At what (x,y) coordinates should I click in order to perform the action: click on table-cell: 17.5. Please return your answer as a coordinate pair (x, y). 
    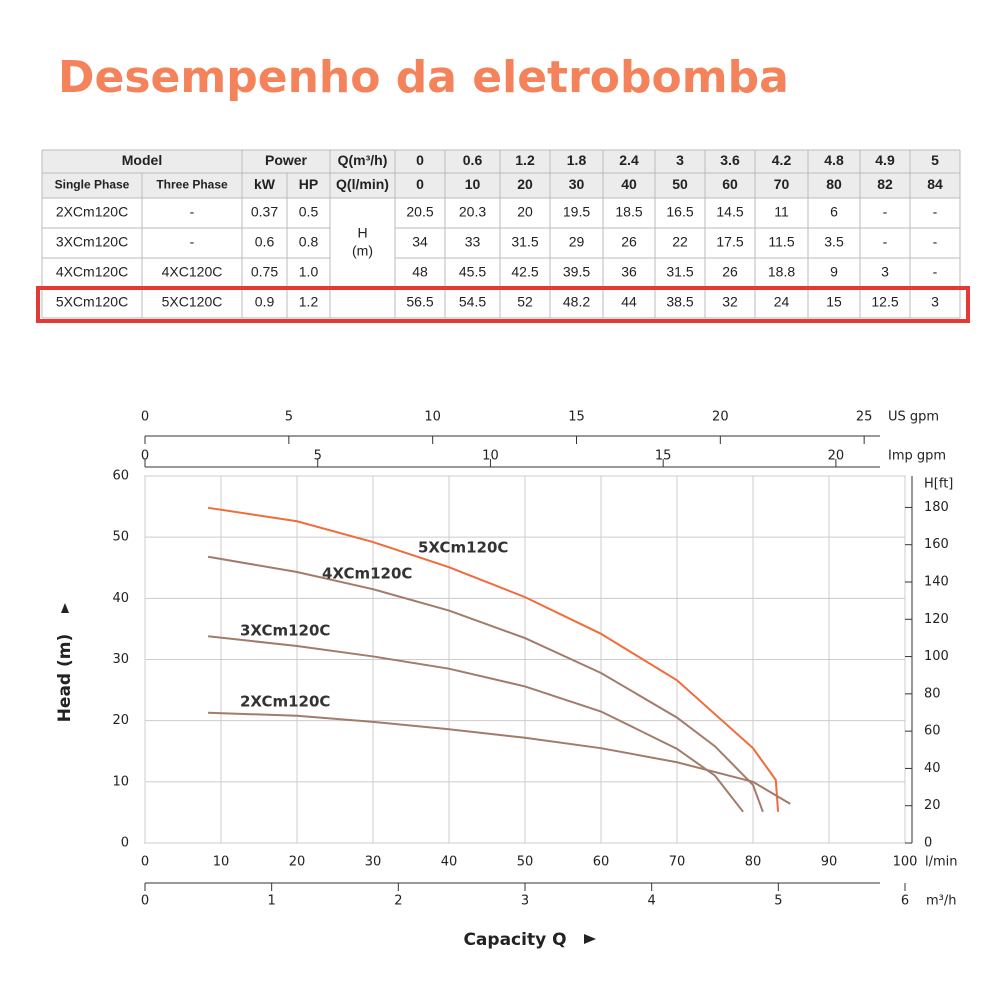
    Looking at the image, I should click on (729, 242).